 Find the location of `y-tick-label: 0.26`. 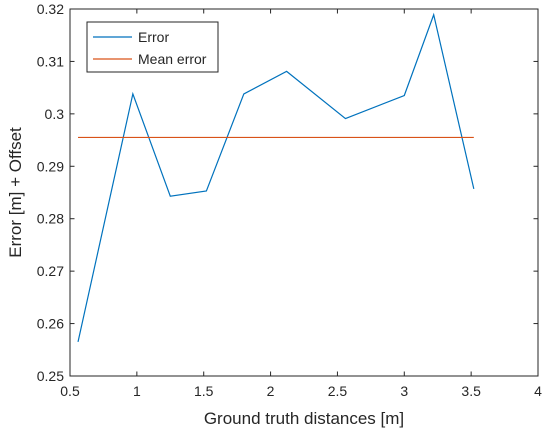

y-tick-label: 0.26 is located at coordinates (50, 324).